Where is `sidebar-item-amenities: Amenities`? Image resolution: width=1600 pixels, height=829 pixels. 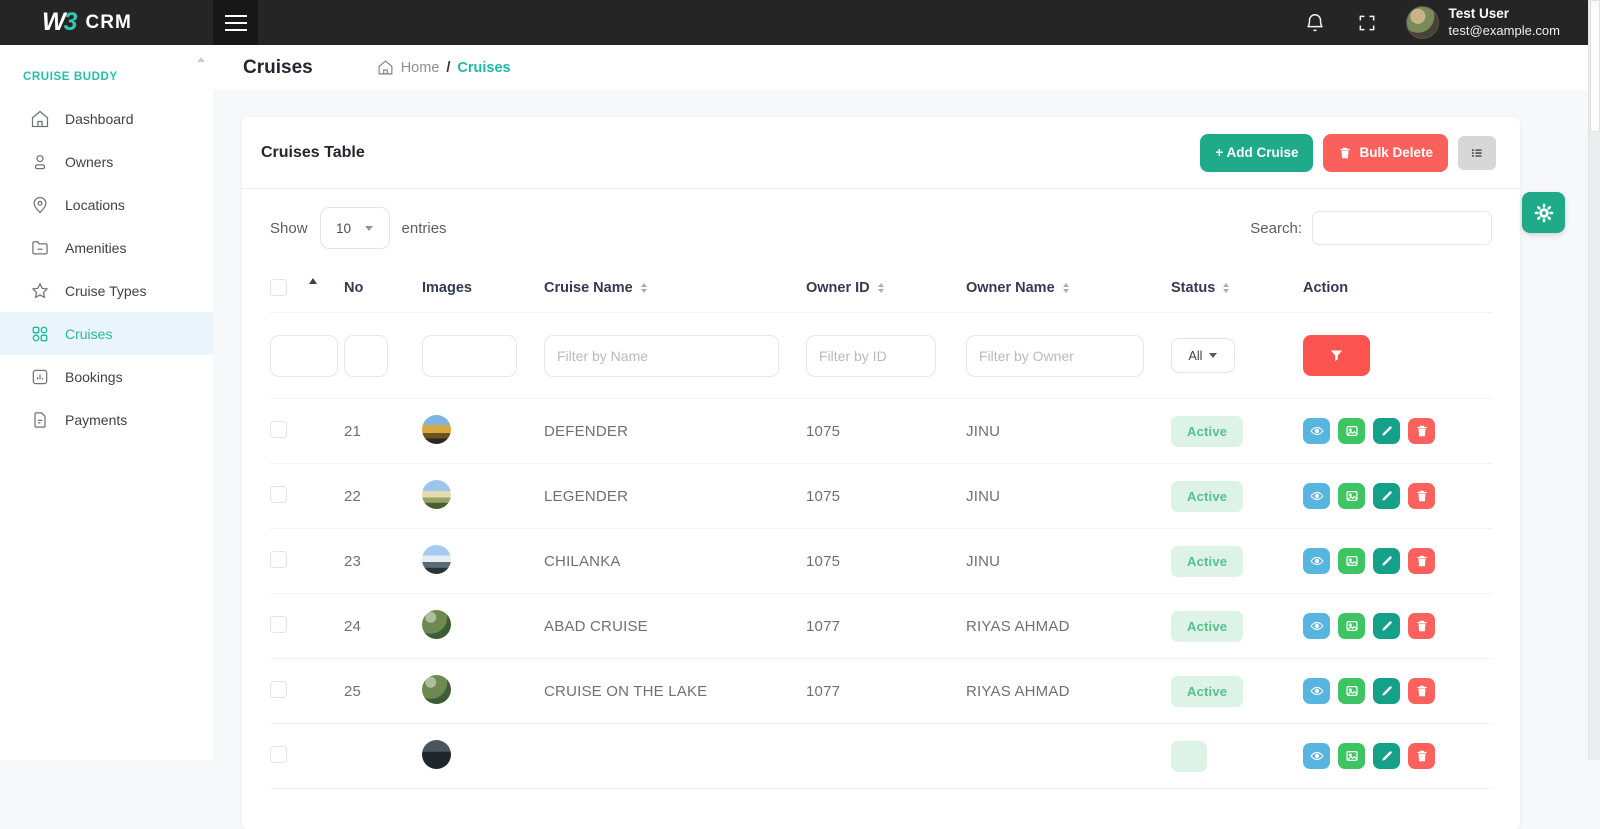
sidebar-item-amenities: Amenities is located at coordinates (106, 247).